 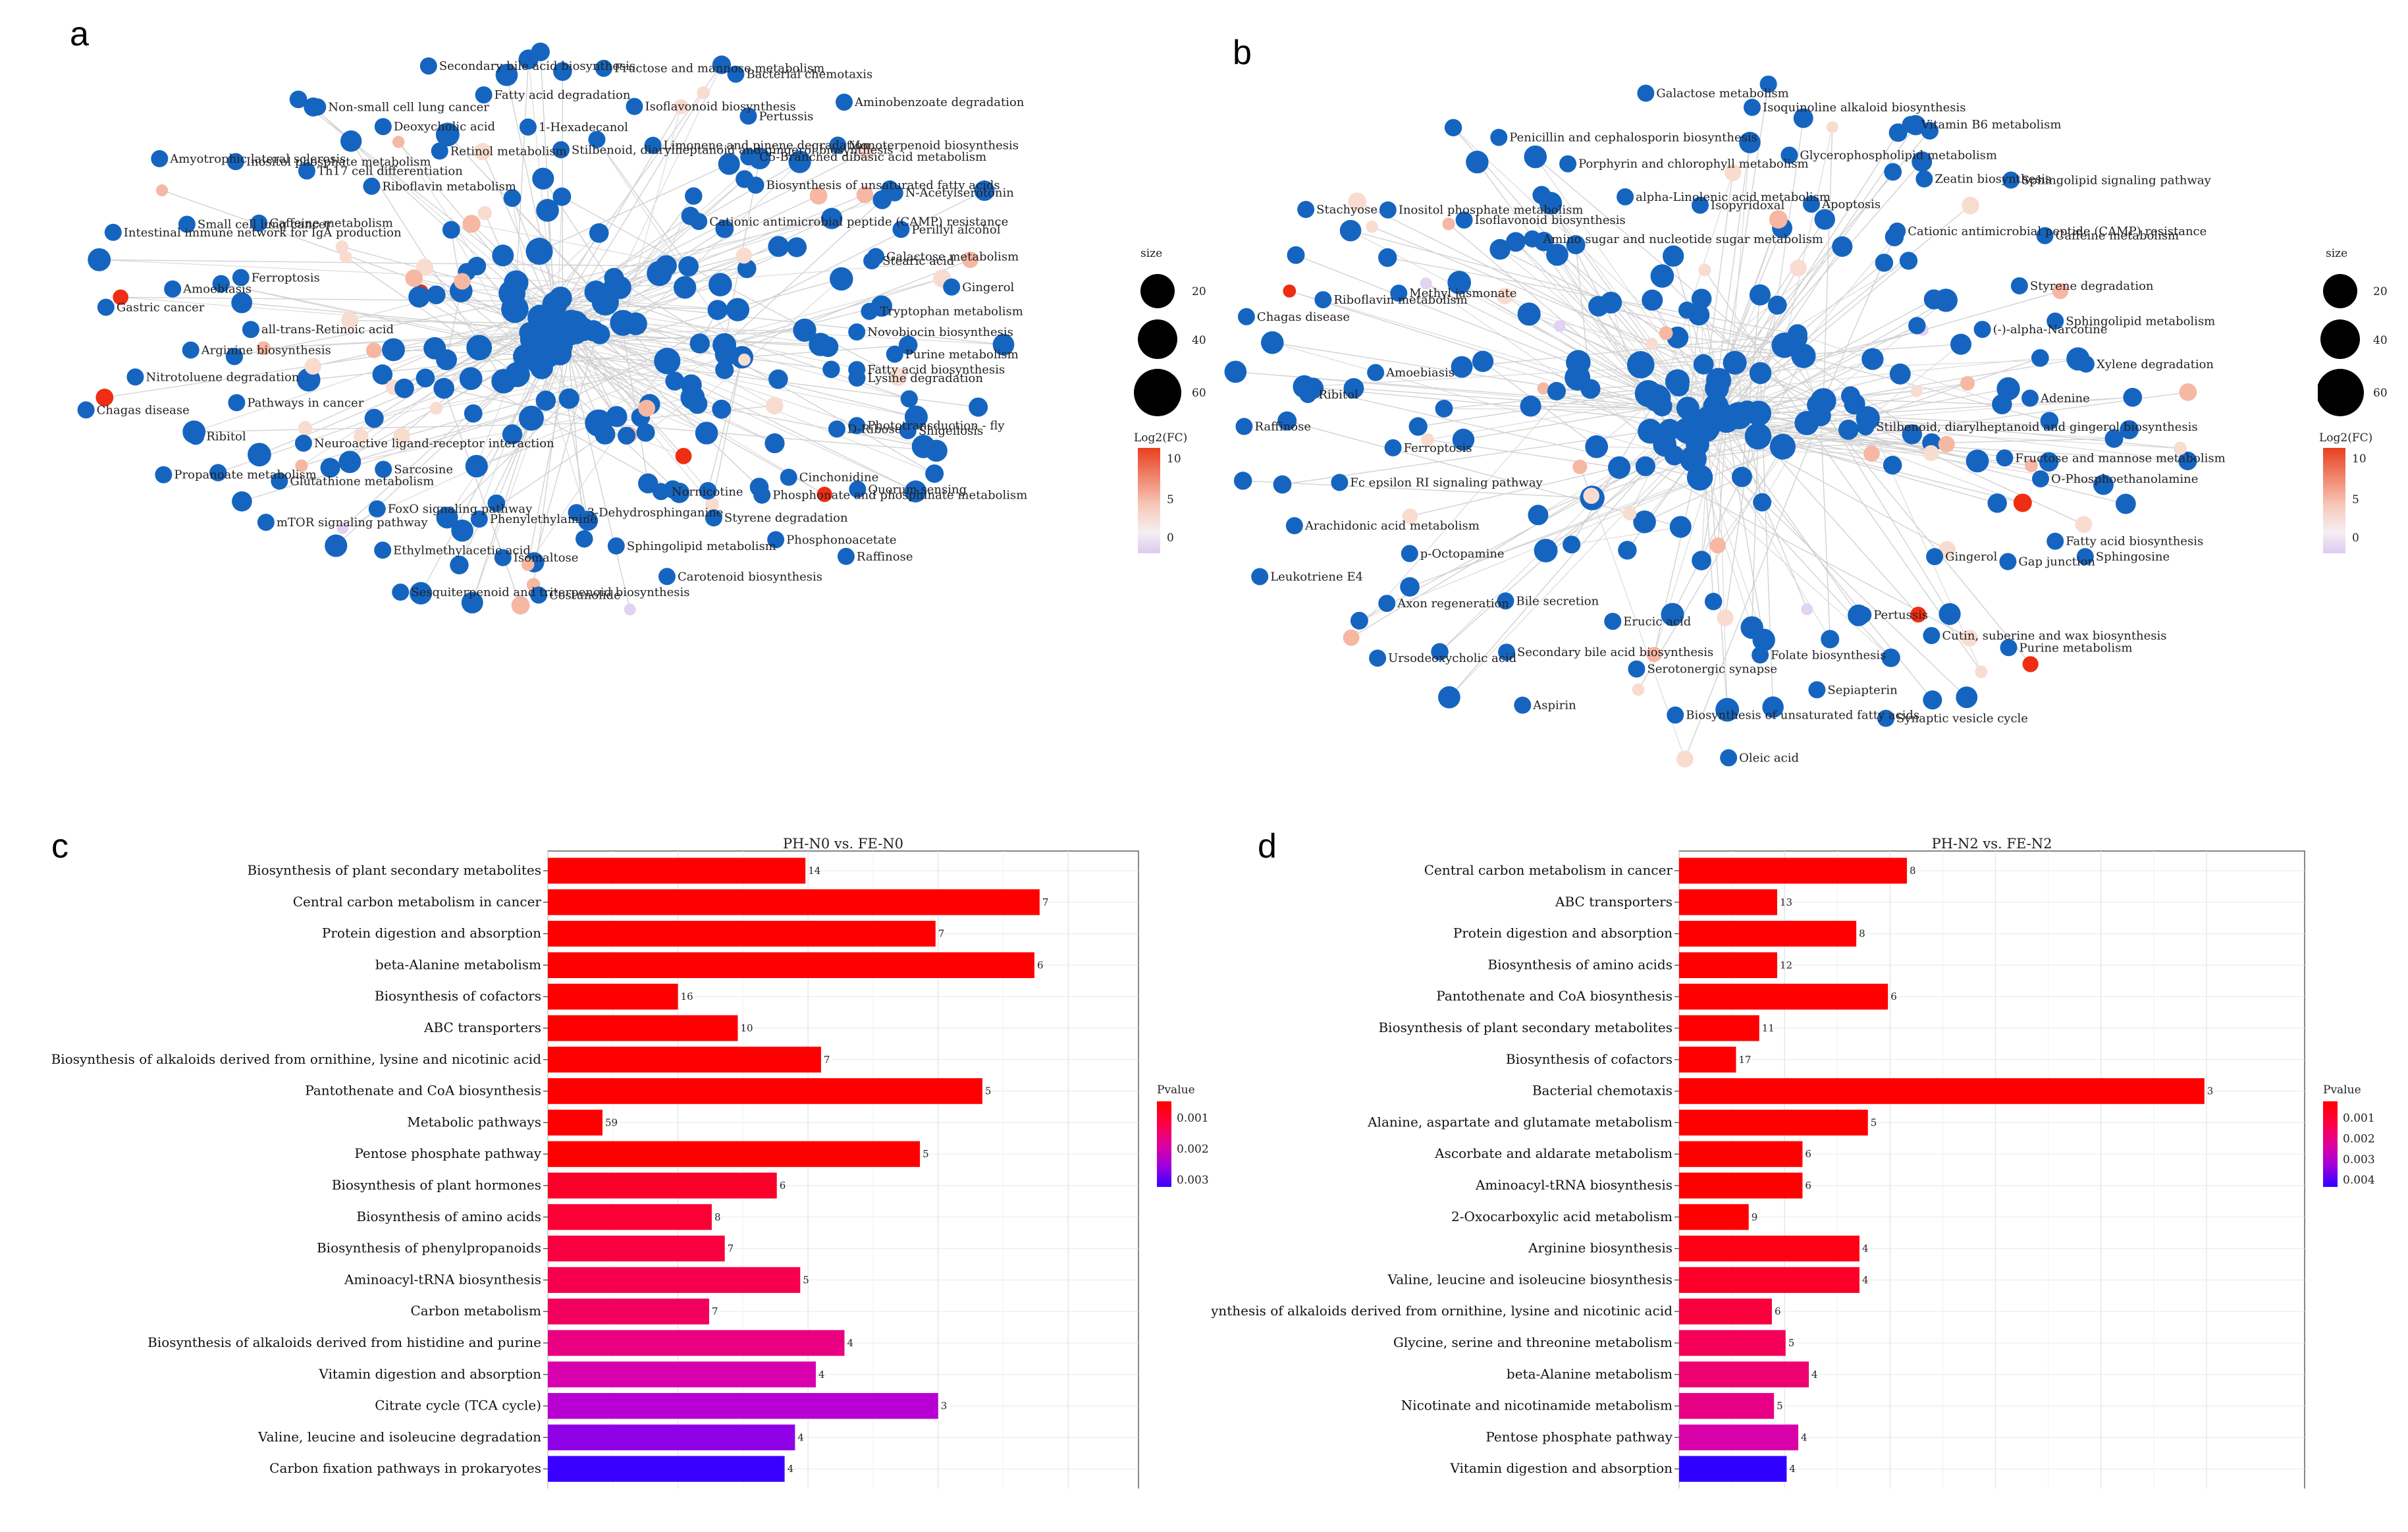 What do you see at coordinates (786, 518) in the screenshot?
I see `network-node-label: Styrene degradation` at bounding box center [786, 518].